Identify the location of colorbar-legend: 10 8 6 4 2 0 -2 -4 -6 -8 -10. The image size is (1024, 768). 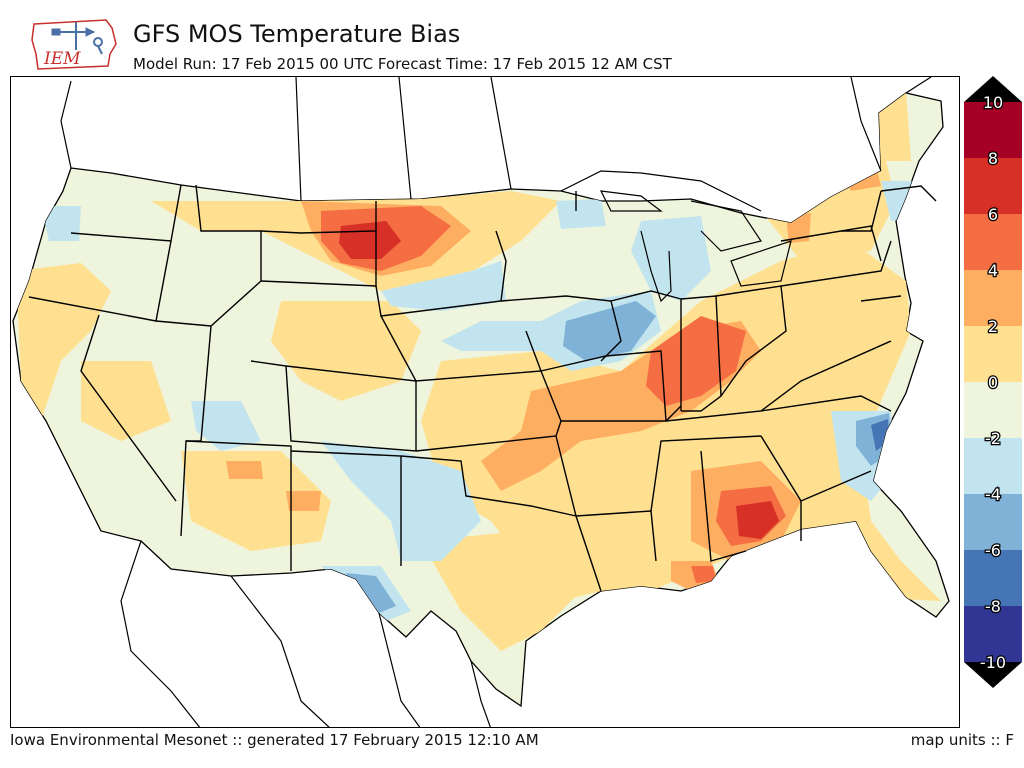
(993, 382).